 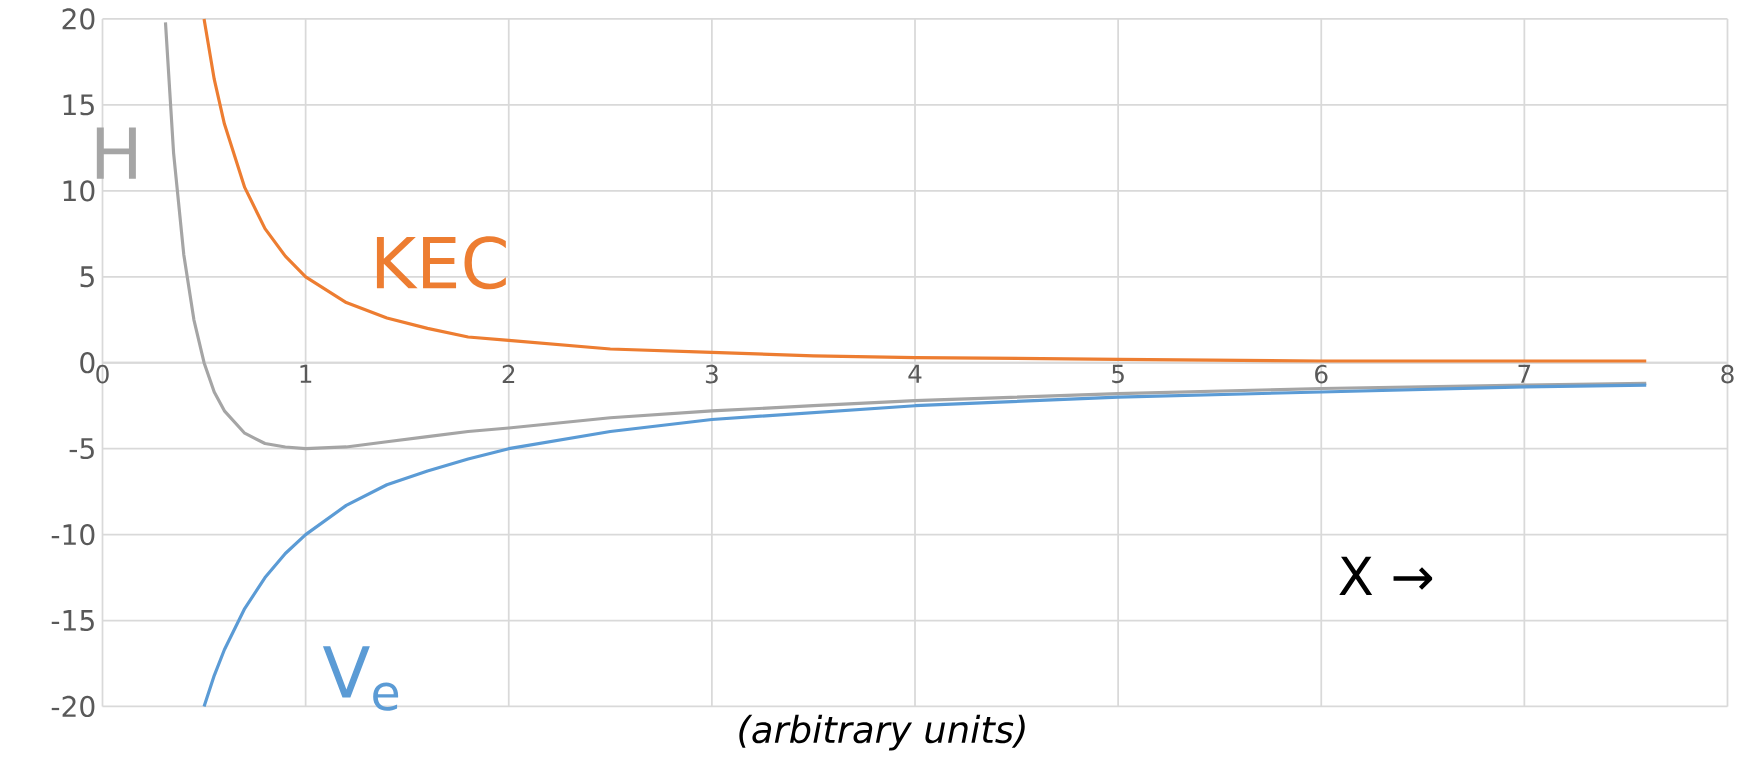 What do you see at coordinates (79, 191) in the screenshot?
I see `y-tick-label: 10` at bounding box center [79, 191].